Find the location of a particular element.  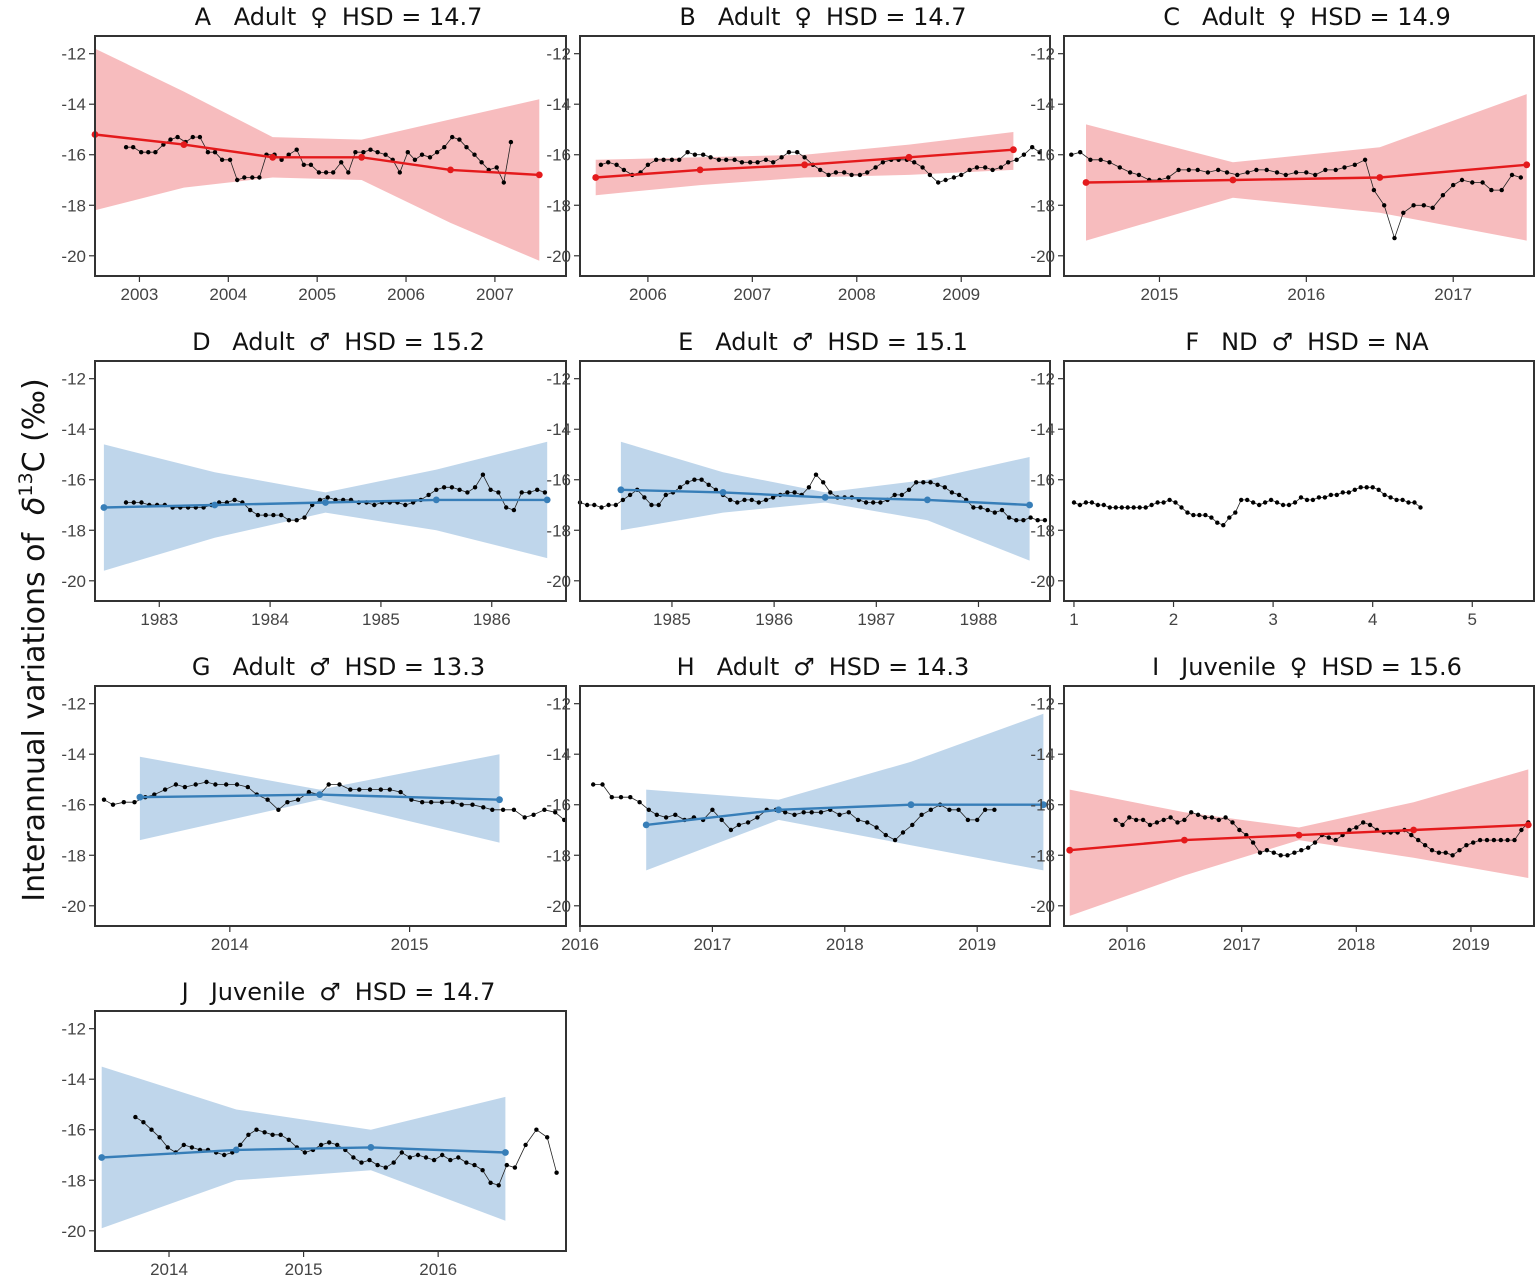

panel-letter: E is located at coordinates (685, 342).